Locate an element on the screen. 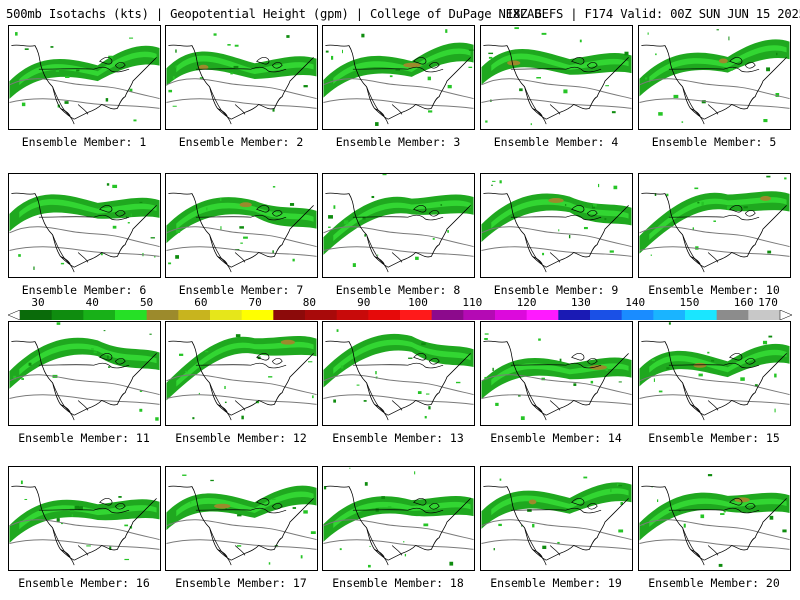 This screenshot has width=800, height=600. panel-caption: Ensemble Member: 20 is located at coordinates (714, 583).